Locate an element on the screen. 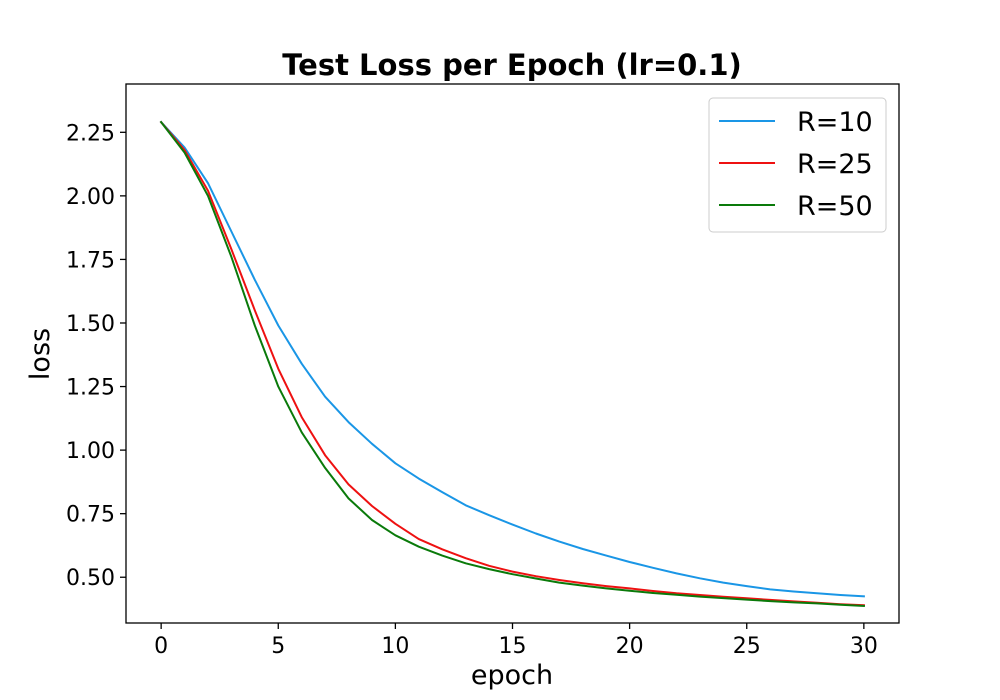 This screenshot has width=1000, height=700. y-axis-label: loss is located at coordinates (40, 354).